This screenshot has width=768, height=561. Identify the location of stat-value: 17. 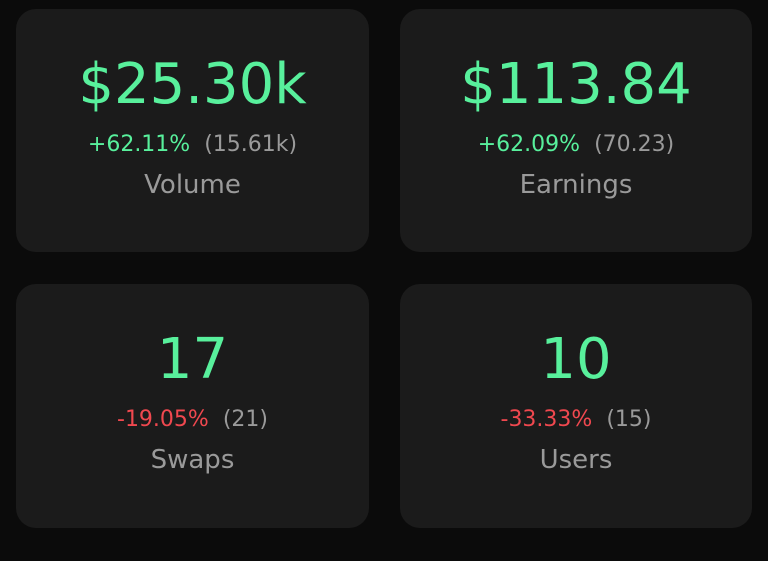
(192, 359).